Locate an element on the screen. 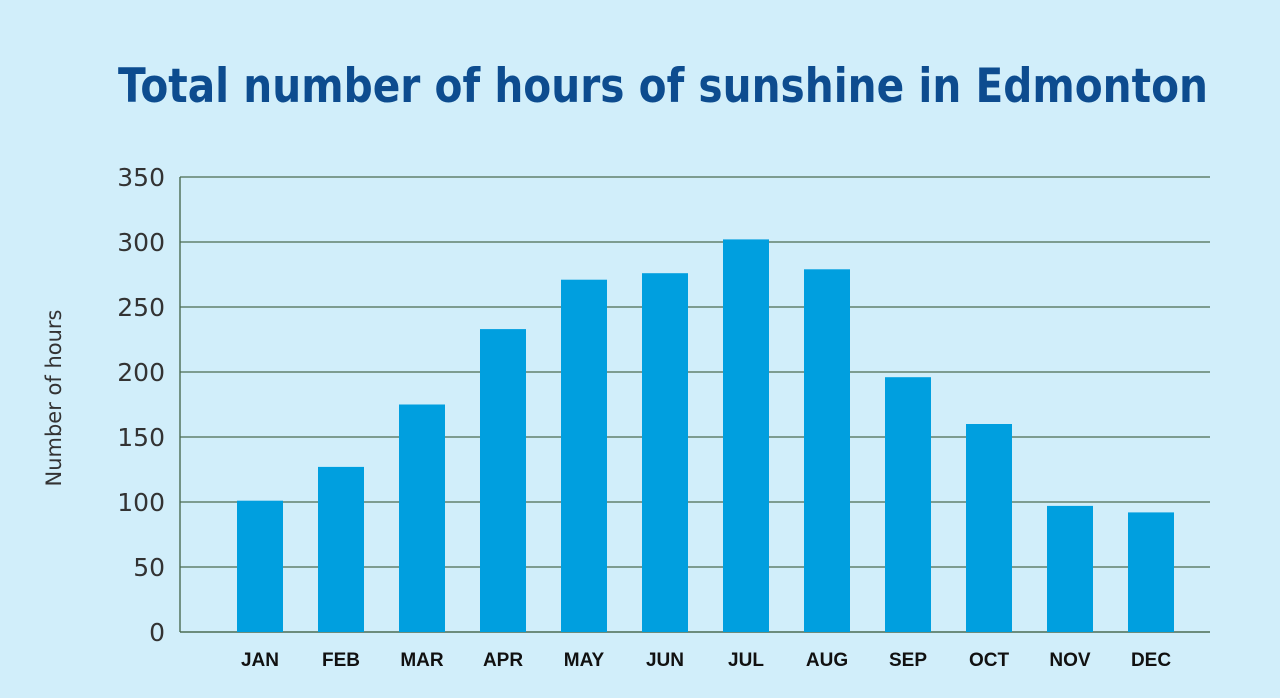  y-tick-label: 200 is located at coordinates (141, 372).